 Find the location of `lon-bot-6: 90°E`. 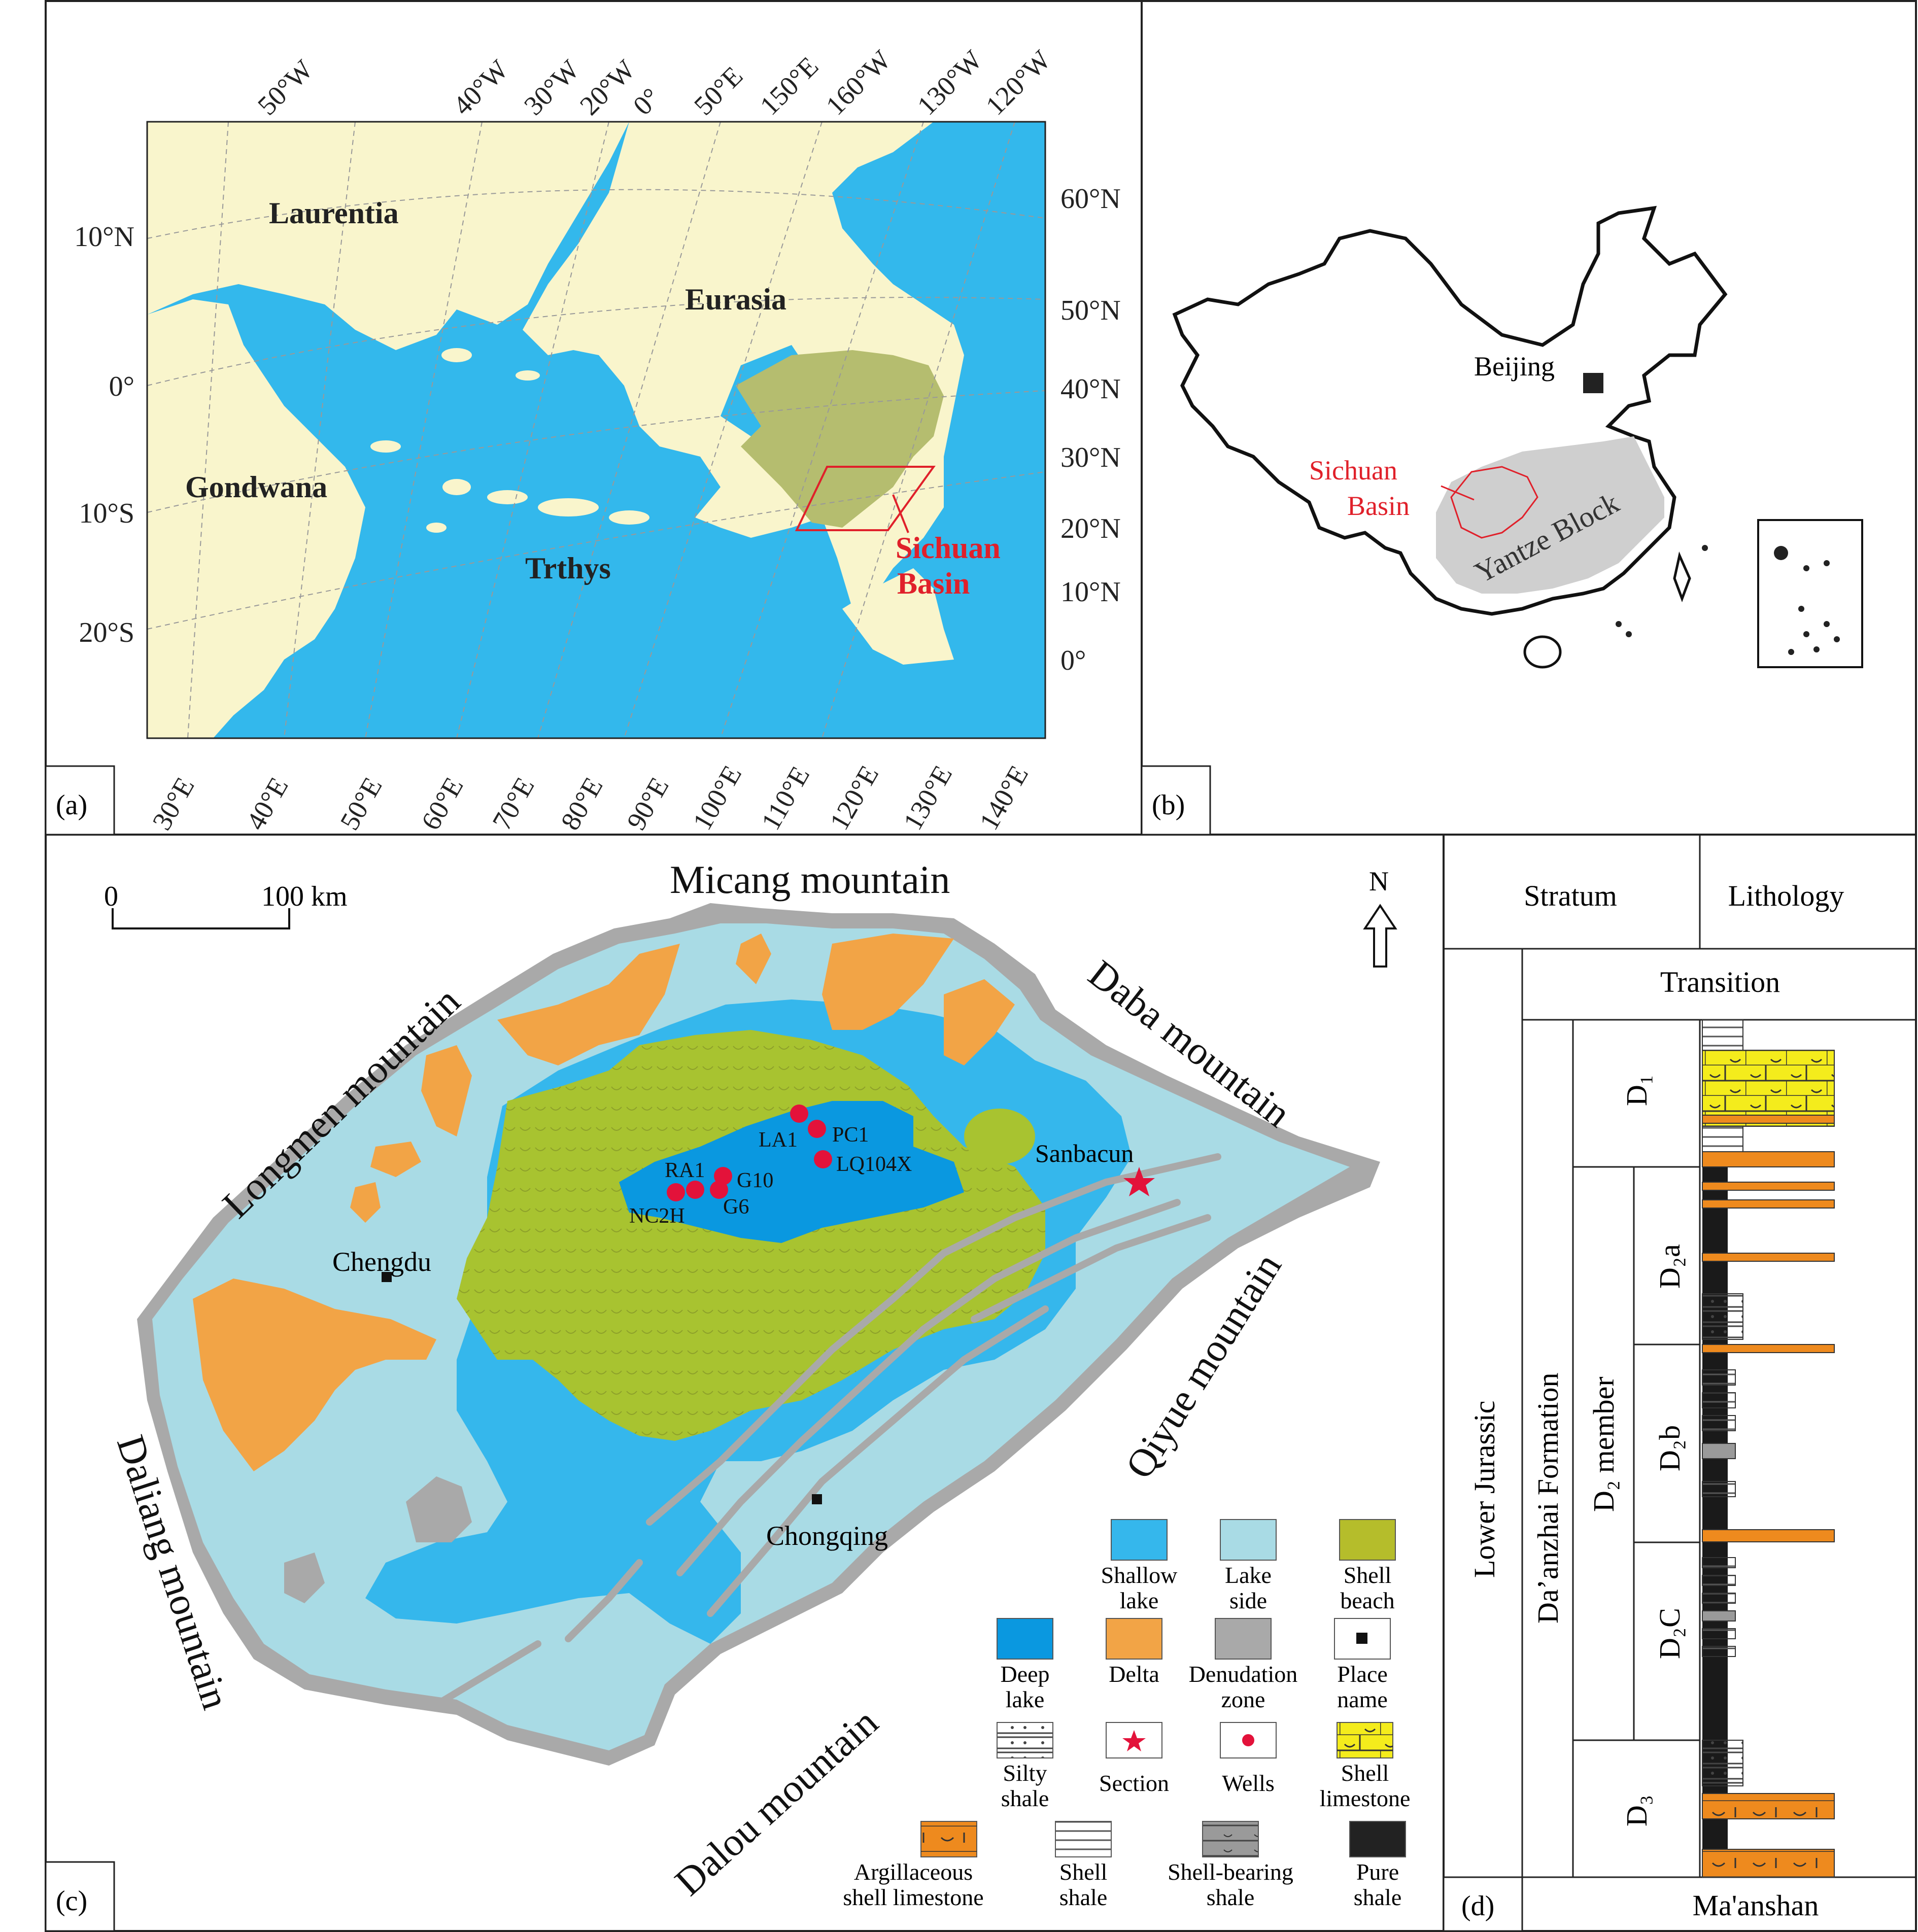

lon-bot-6: 90°E is located at coordinates (647, 803).